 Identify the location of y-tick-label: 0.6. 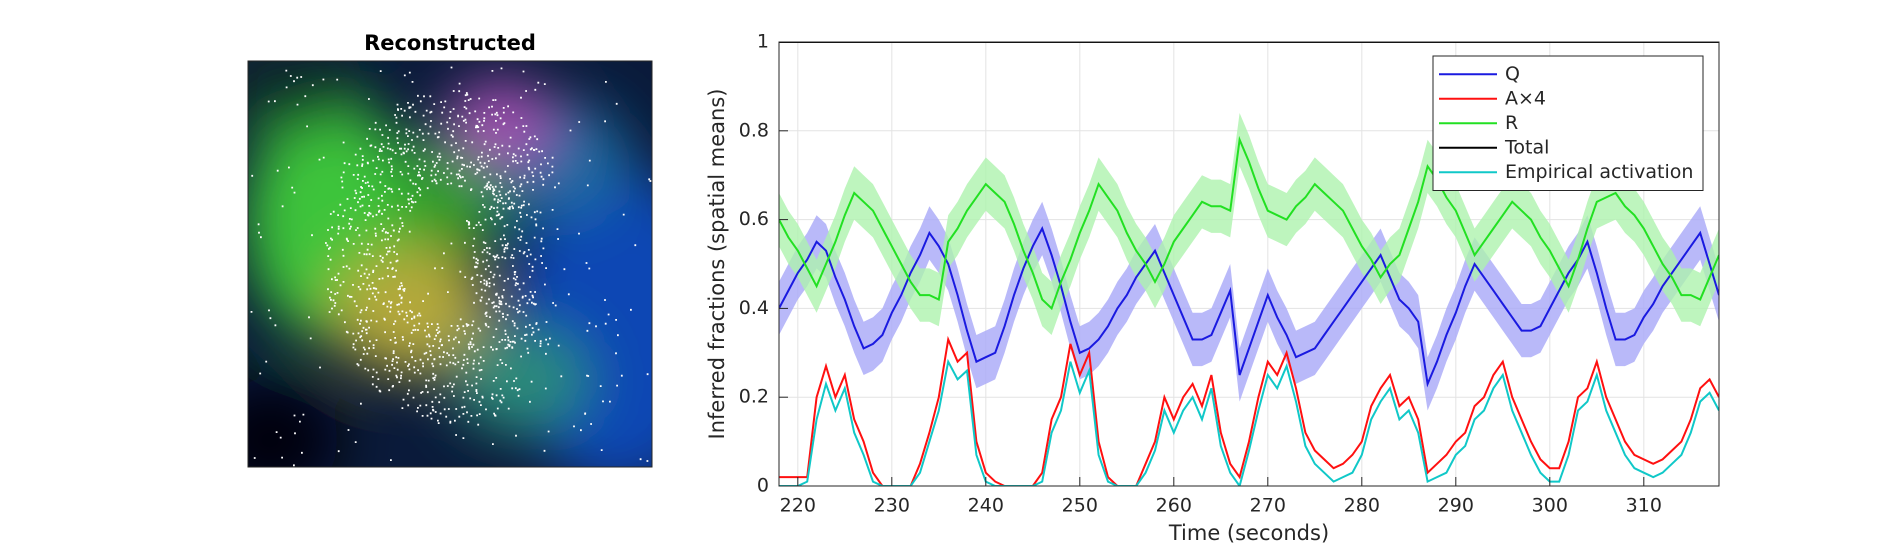
(754, 219).